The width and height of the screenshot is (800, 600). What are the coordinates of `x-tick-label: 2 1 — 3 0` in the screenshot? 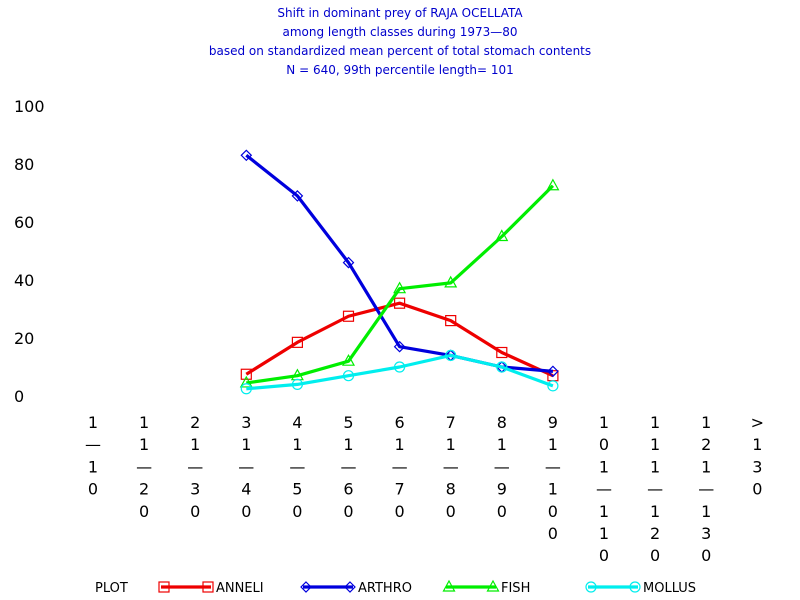 It's located at (195, 467).